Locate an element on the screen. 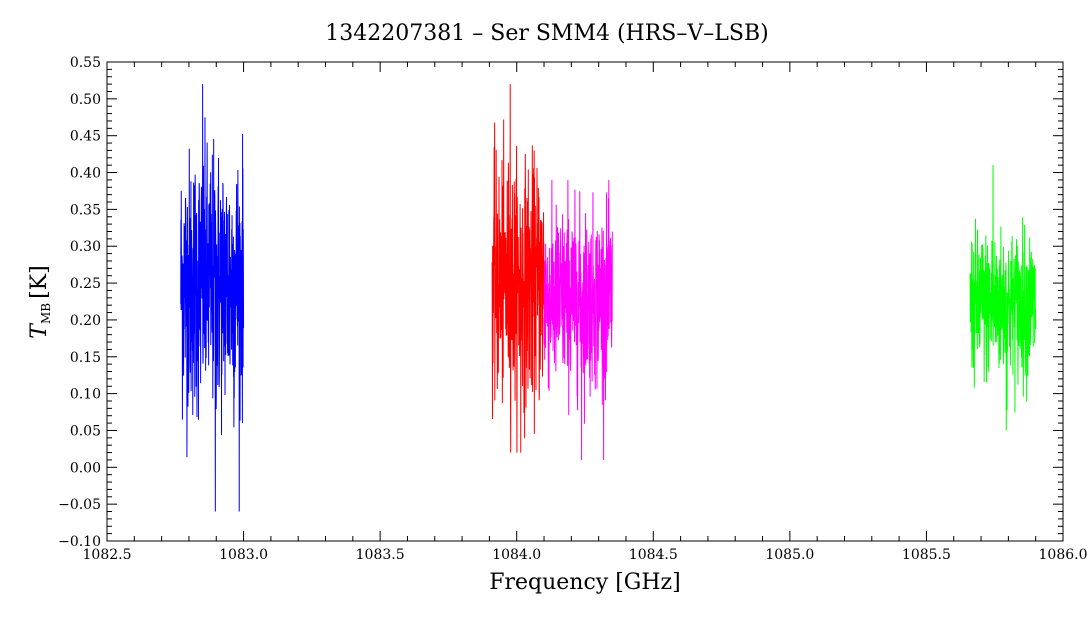 This screenshot has height=618, width=1090. y-tick-label: 0.40 is located at coordinates (85, 174).